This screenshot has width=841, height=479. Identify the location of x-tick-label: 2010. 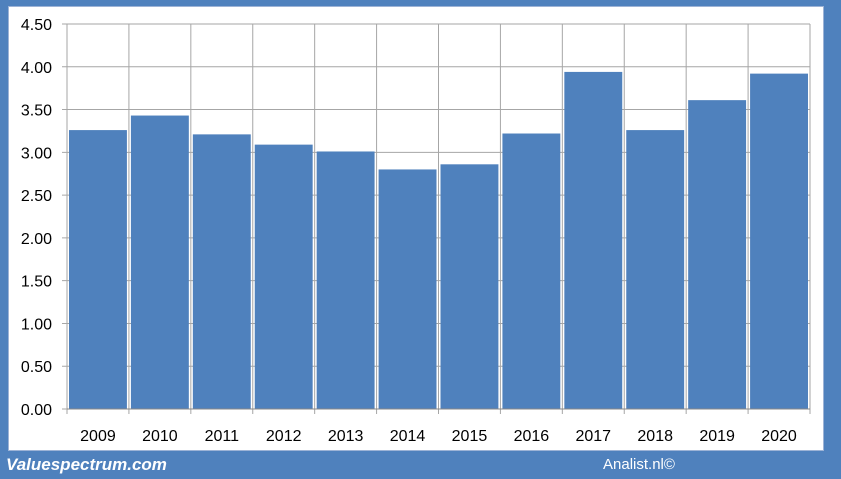
(160, 436).